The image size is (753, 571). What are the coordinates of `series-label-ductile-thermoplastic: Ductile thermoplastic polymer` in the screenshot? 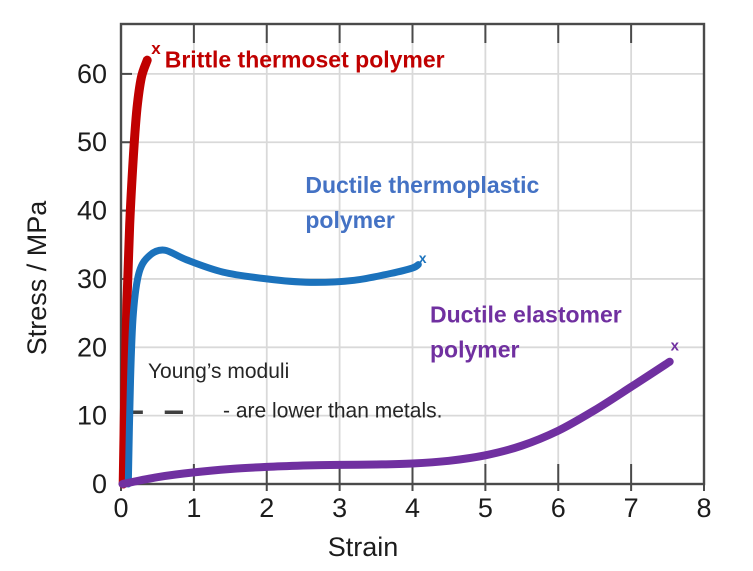 It's located at (422, 202).